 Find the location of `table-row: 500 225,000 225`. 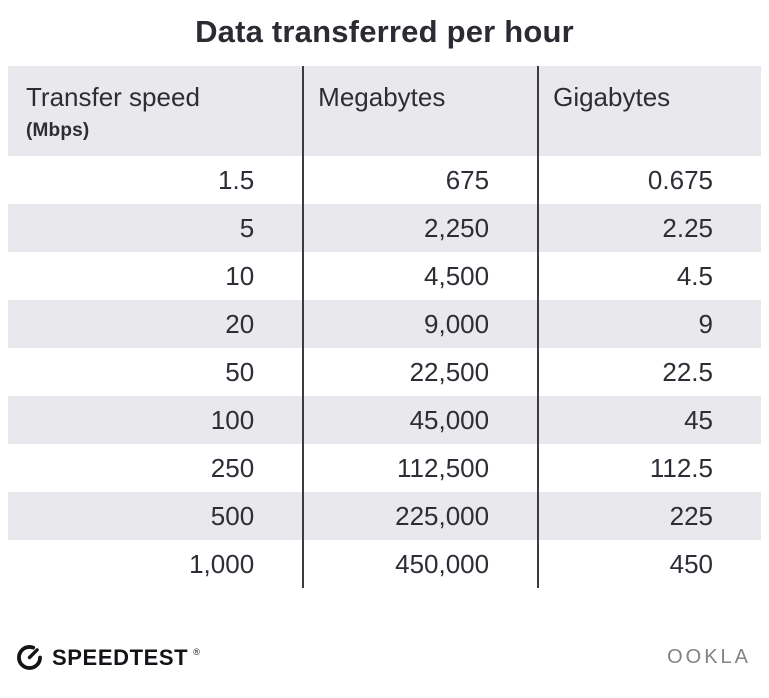

table-row: 500 225,000 225 is located at coordinates (384, 516).